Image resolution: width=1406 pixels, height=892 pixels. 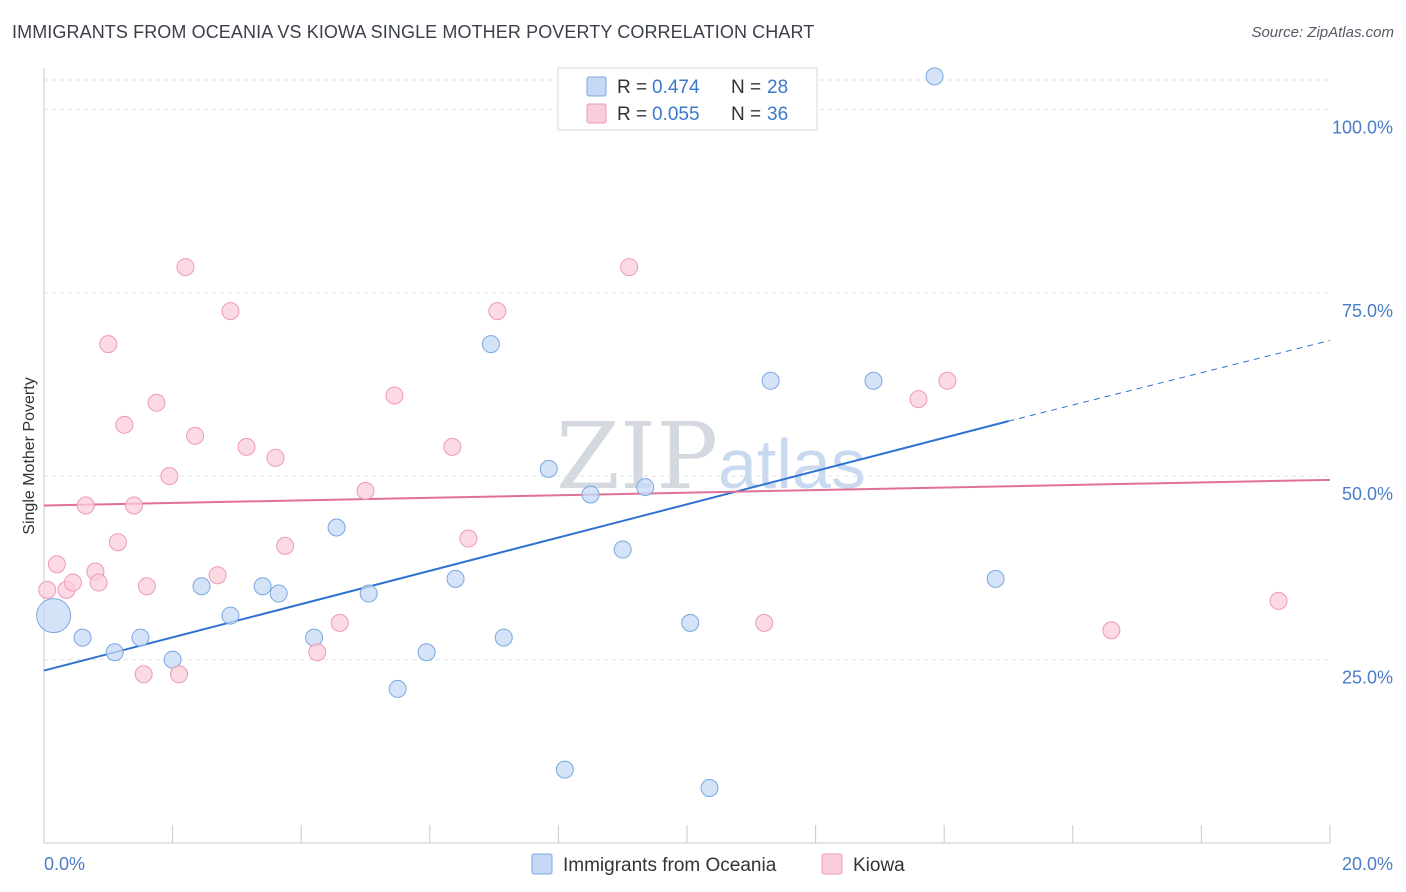 What do you see at coordinates (676, 87) in the screenshot?
I see `legend-r-value-1: 0.474` at bounding box center [676, 87].